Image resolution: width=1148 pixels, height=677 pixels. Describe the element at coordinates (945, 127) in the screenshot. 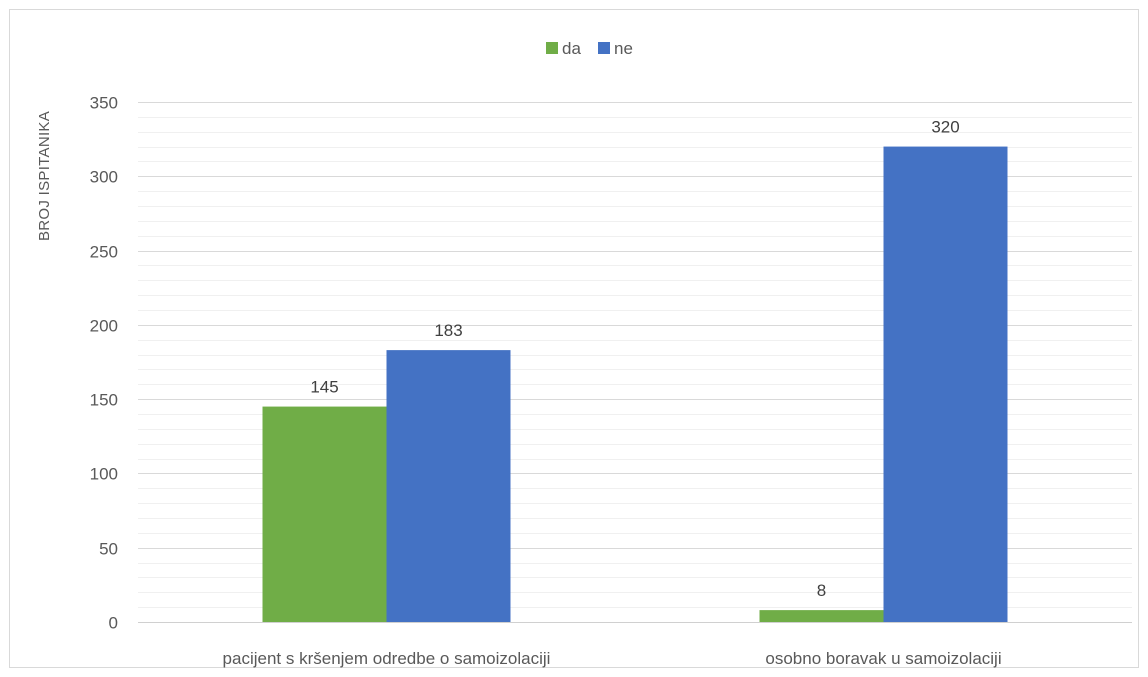

I see `data-label-ne: 320` at that location.